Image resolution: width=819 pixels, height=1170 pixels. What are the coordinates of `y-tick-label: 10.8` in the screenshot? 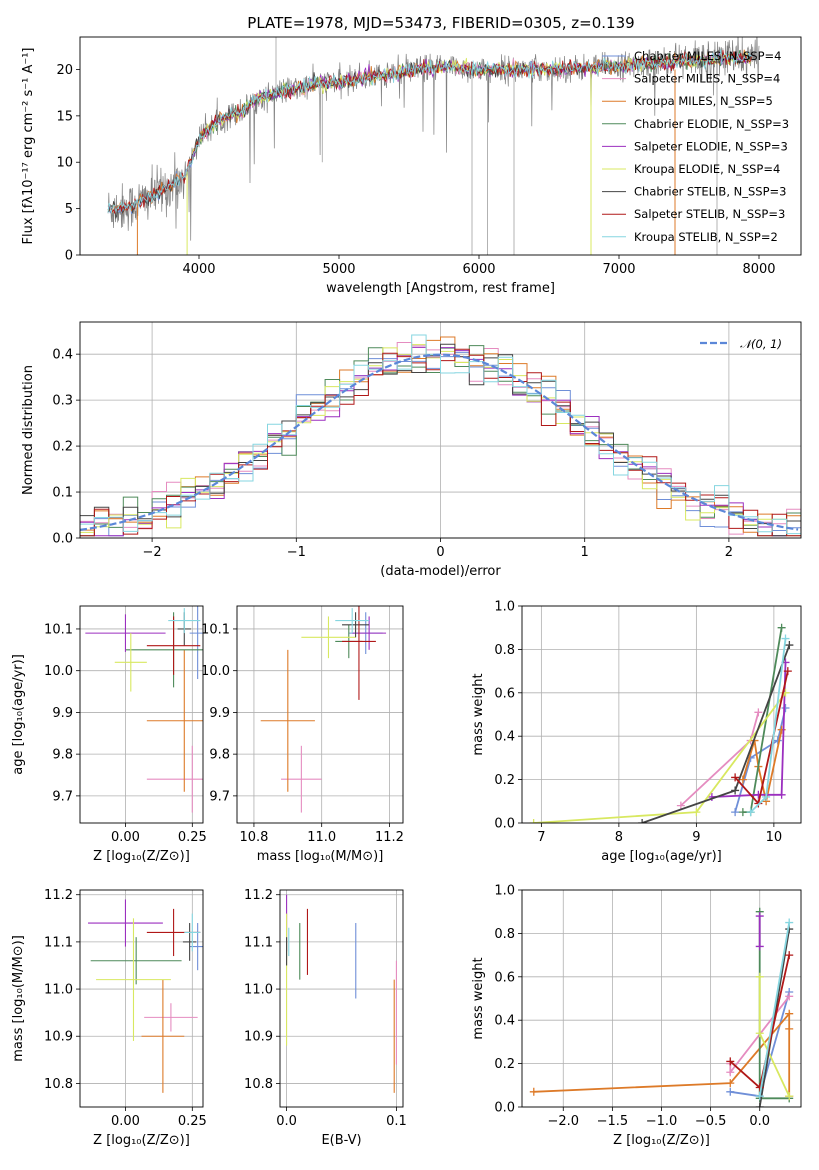 It's located at (58, 1084).